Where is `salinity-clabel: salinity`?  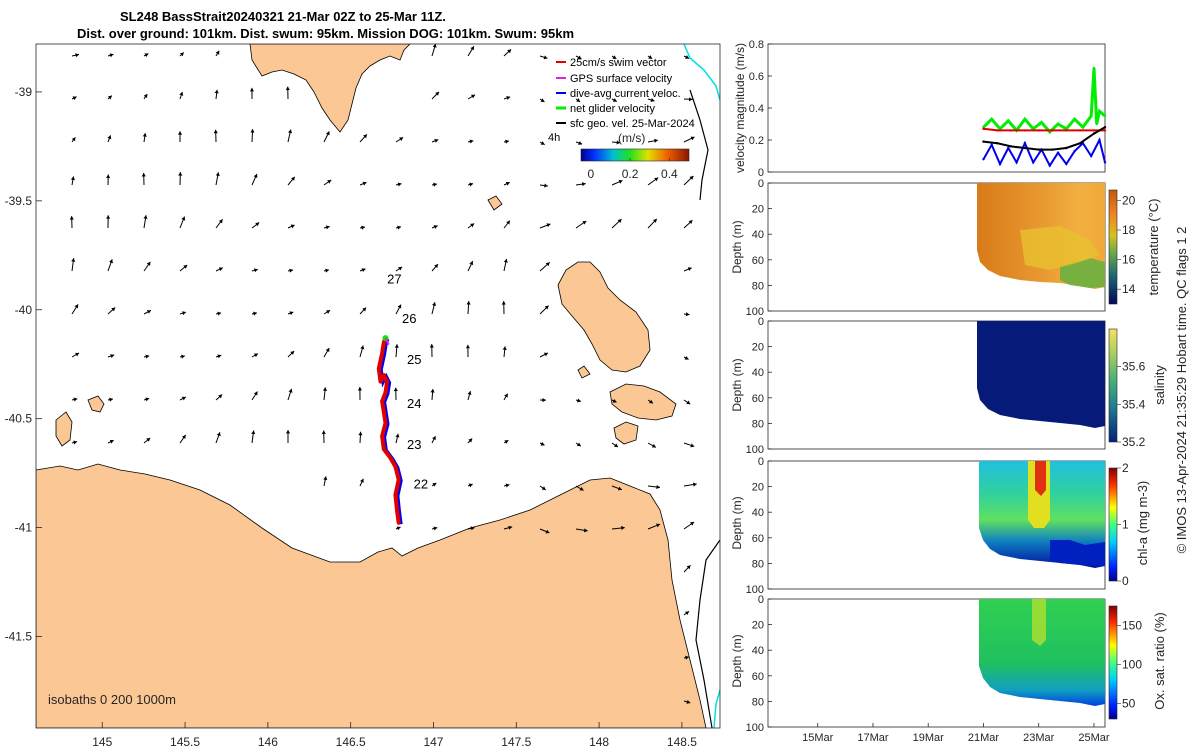
salinity-clabel: salinity is located at coordinates (1159, 385).